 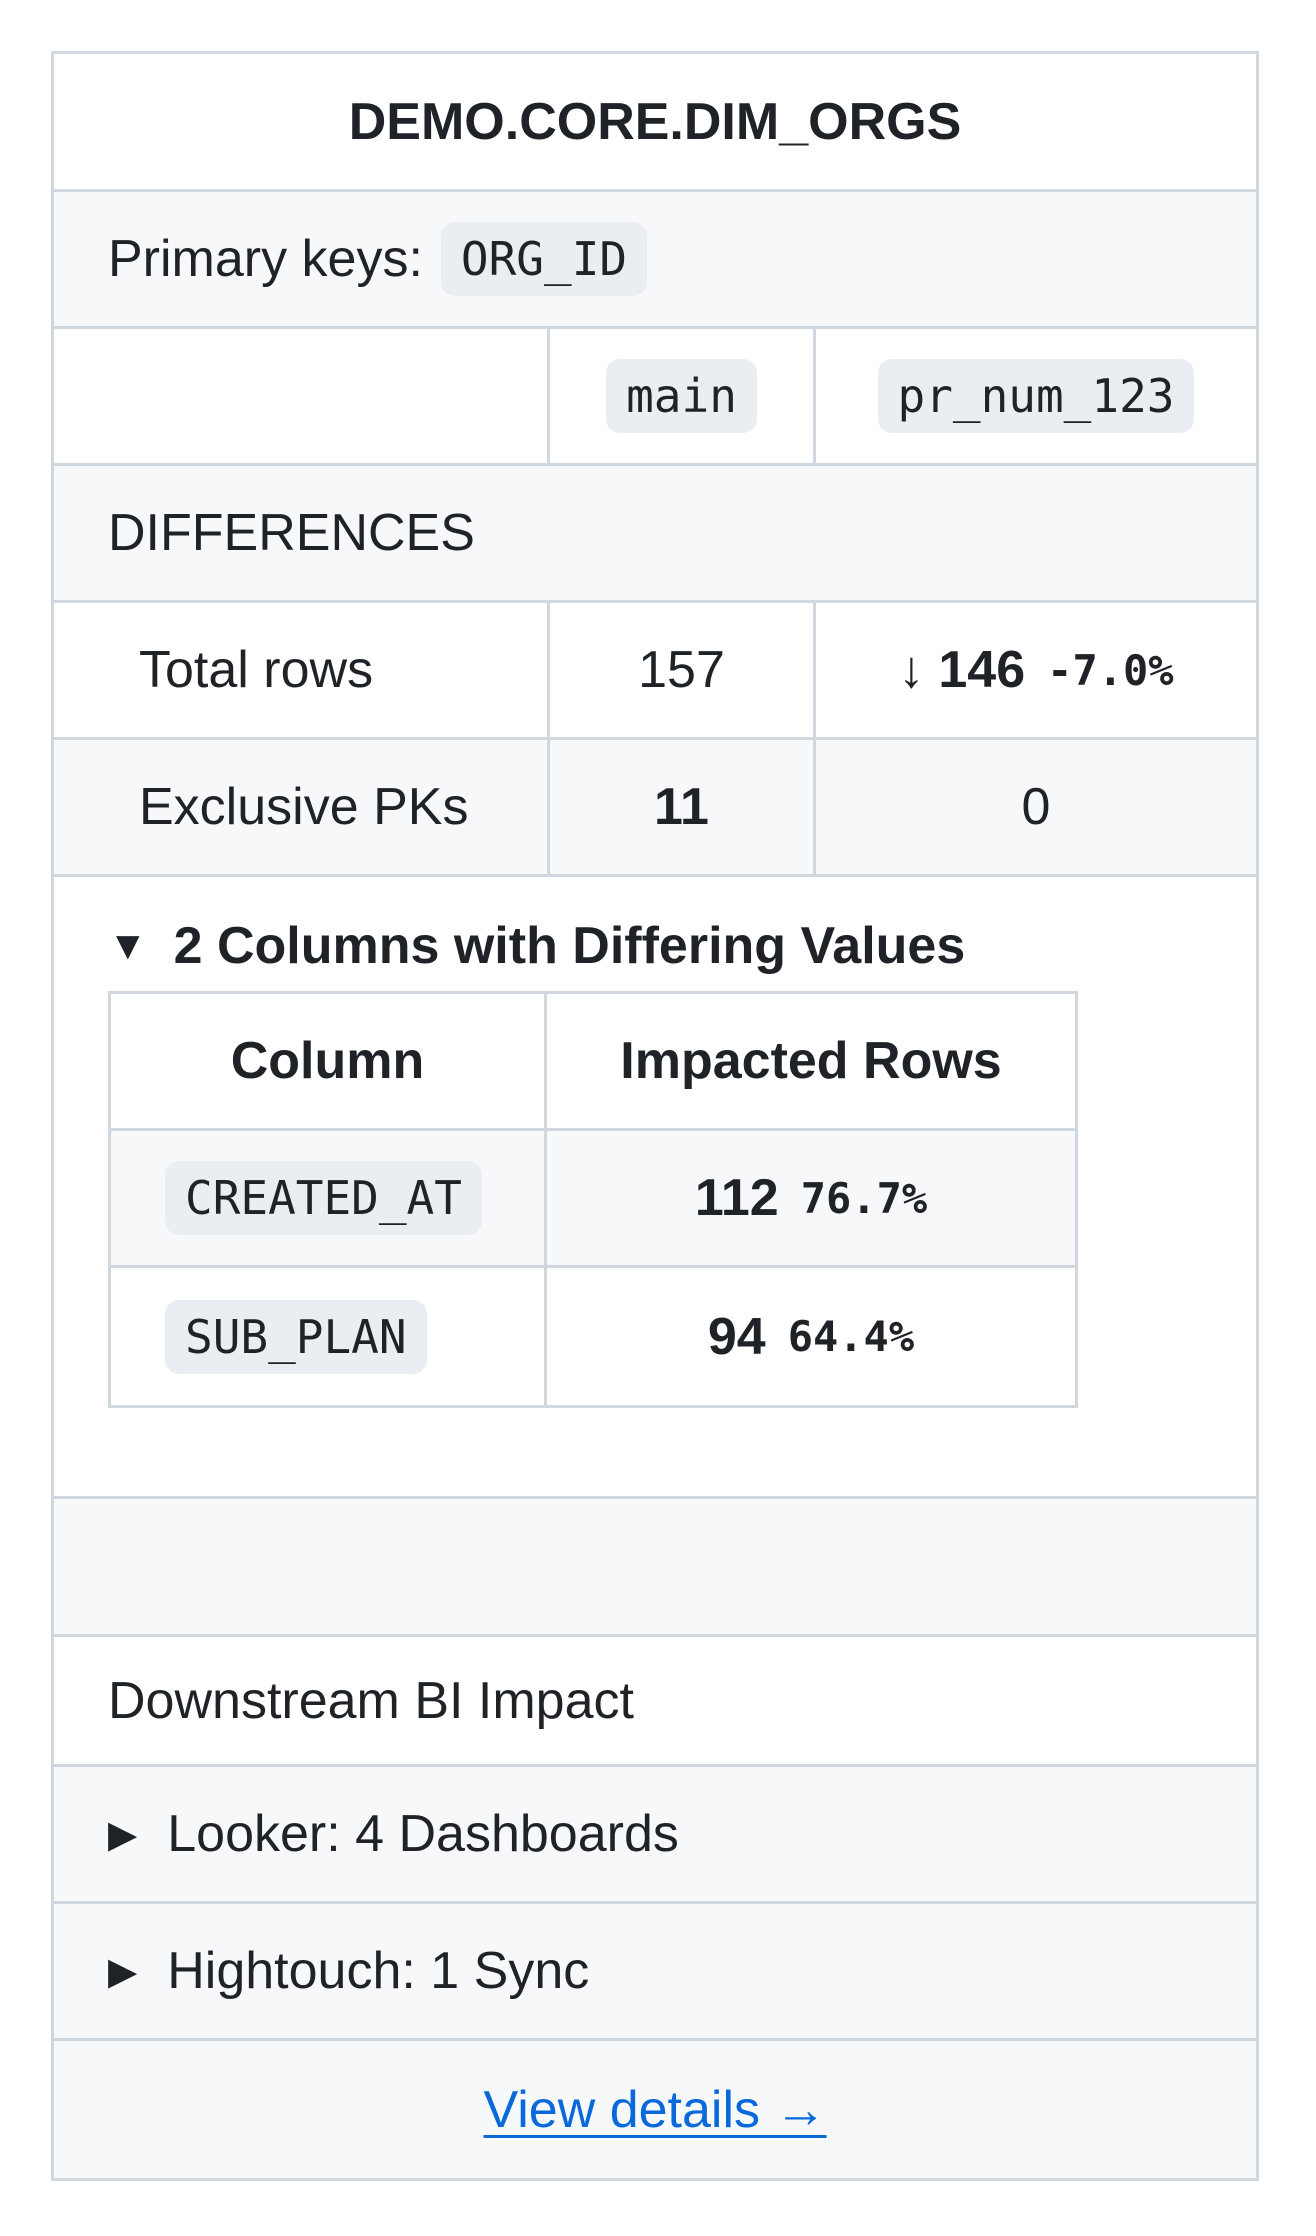 I want to click on total-rows-row: Total rows 157 ↓ 146 -7.0%, so click(x=655, y=671).